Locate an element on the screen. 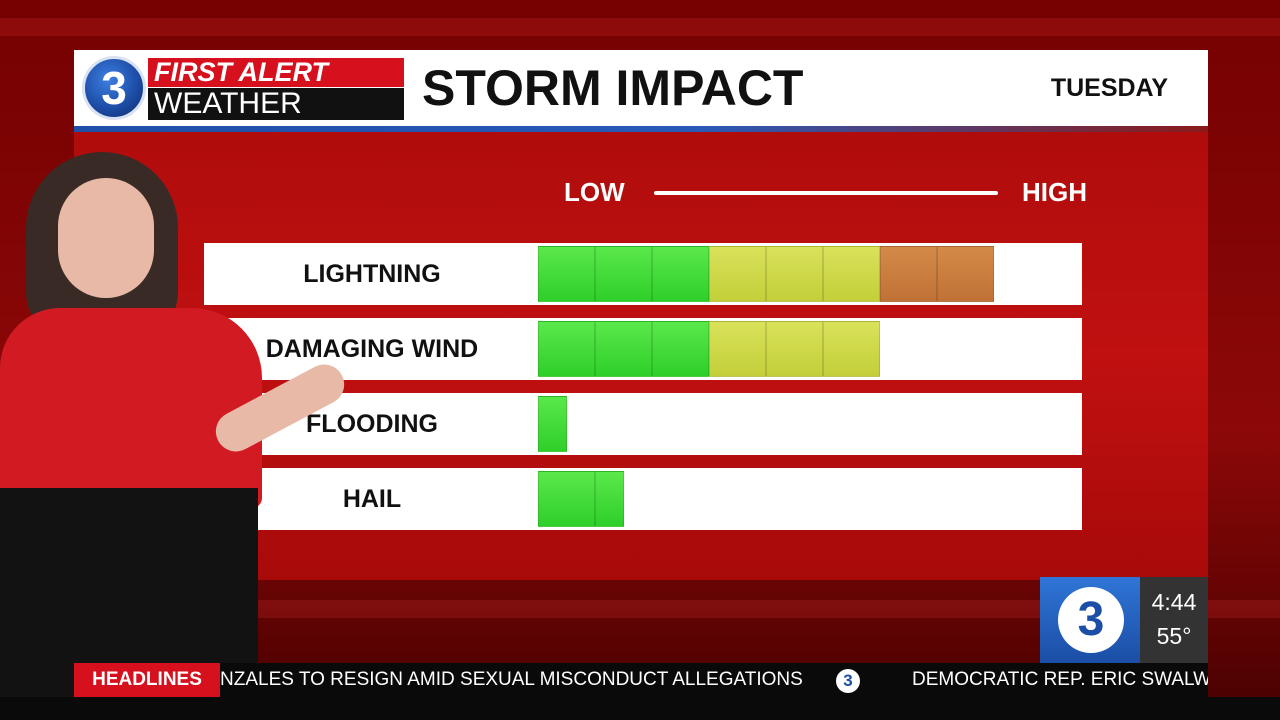  impact-row-hail: HAIL is located at coordinates (643, 499).